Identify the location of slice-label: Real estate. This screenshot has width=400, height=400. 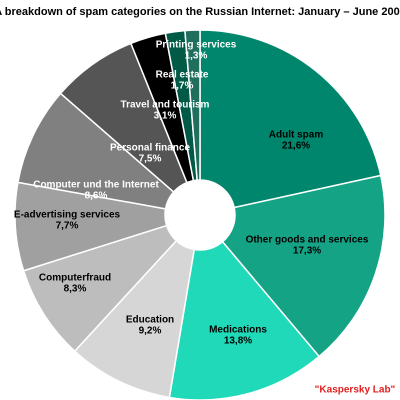
(182, 75).